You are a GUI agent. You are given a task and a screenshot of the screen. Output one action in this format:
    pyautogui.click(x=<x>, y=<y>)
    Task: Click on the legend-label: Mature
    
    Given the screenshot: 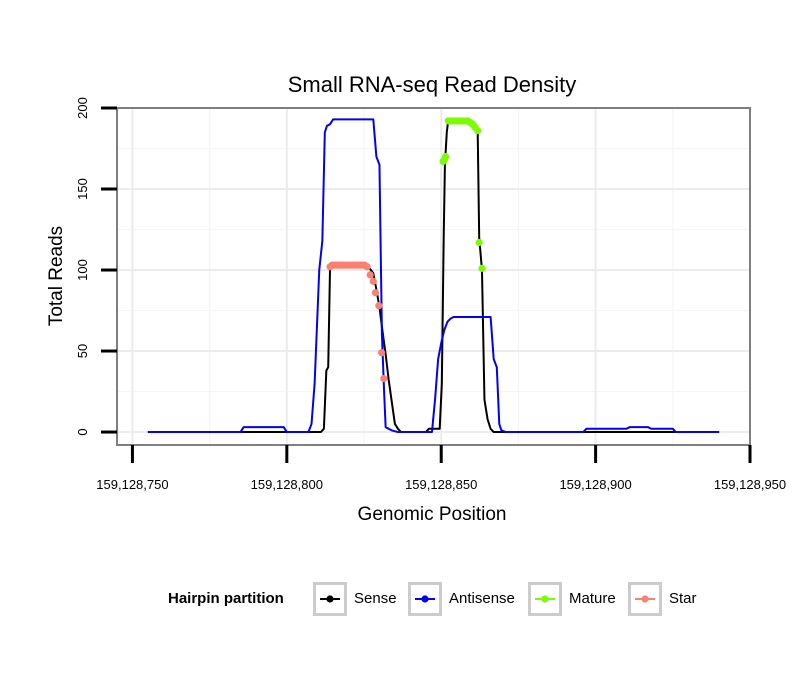 What is the action you would take?
    pyautogui.click(x=592, y=598)
    